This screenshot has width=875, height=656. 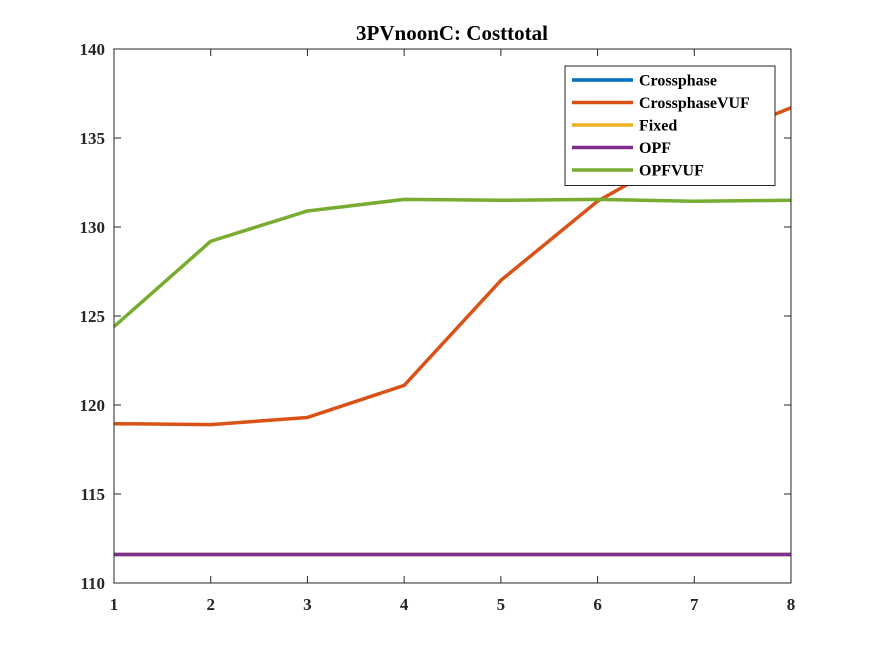 I want to click on y-tick-label: 140, so click(x=93, y=49).